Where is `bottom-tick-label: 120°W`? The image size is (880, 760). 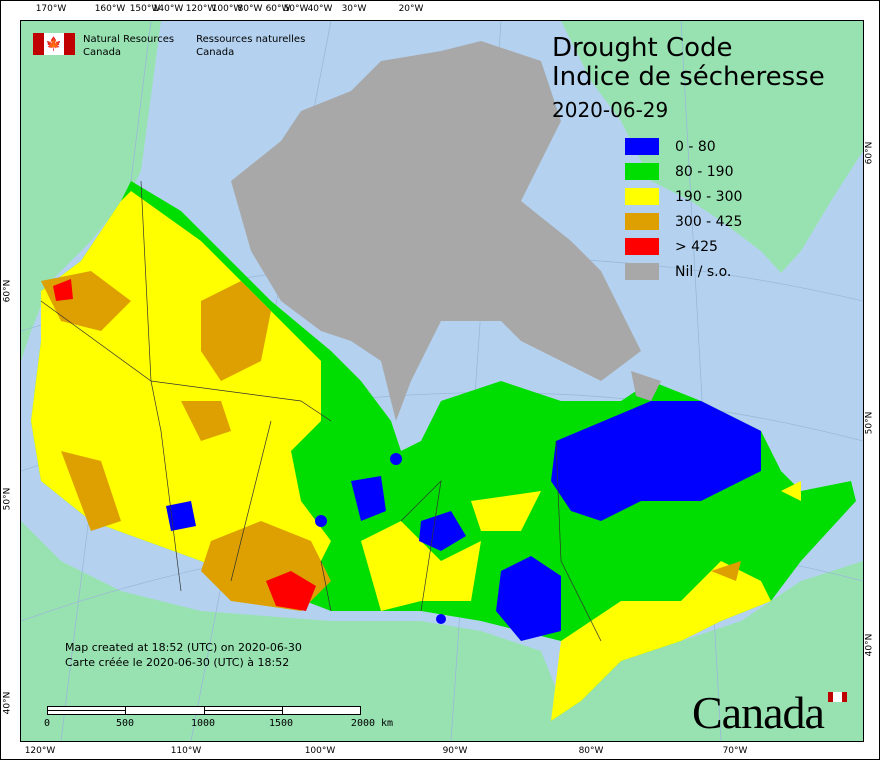 bottom-tick-label: 120°W is located at coordinates (40, 751).